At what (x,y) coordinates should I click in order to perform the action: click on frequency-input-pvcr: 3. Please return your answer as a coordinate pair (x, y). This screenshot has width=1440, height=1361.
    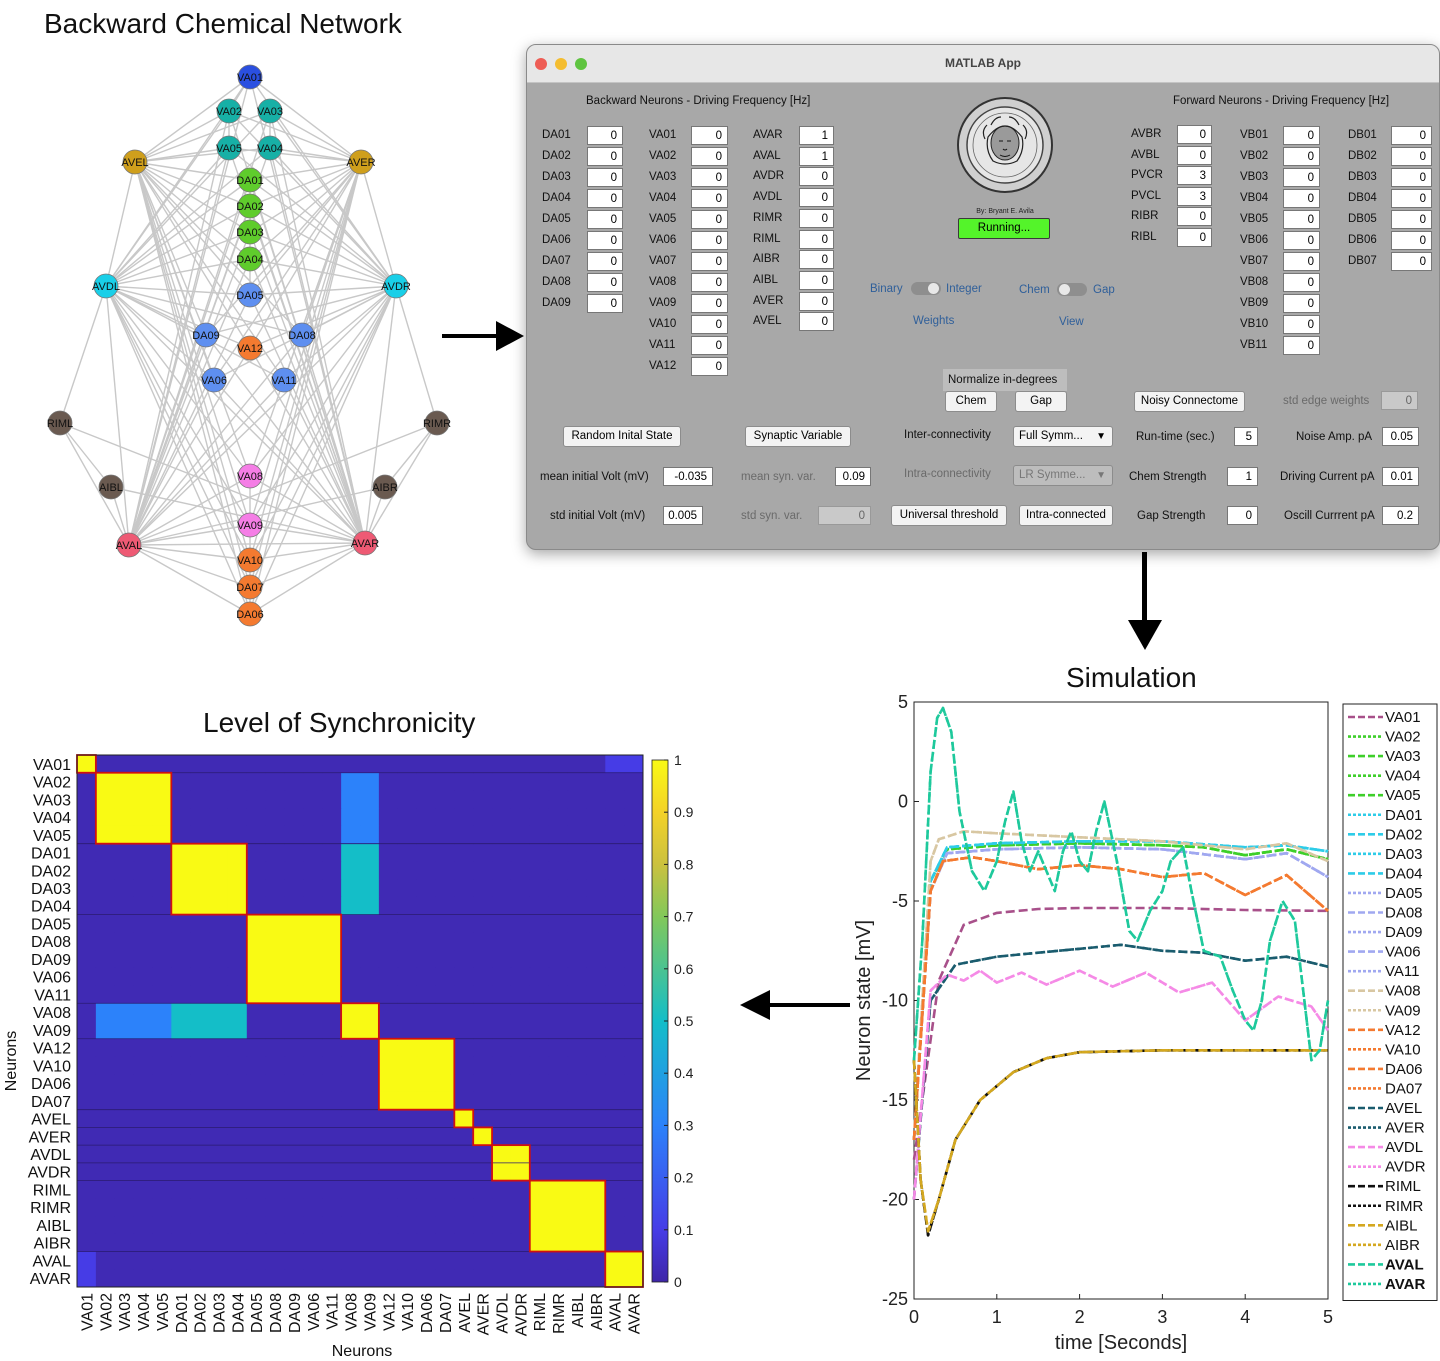
    Looking at the image, I should click on (1194, 176).